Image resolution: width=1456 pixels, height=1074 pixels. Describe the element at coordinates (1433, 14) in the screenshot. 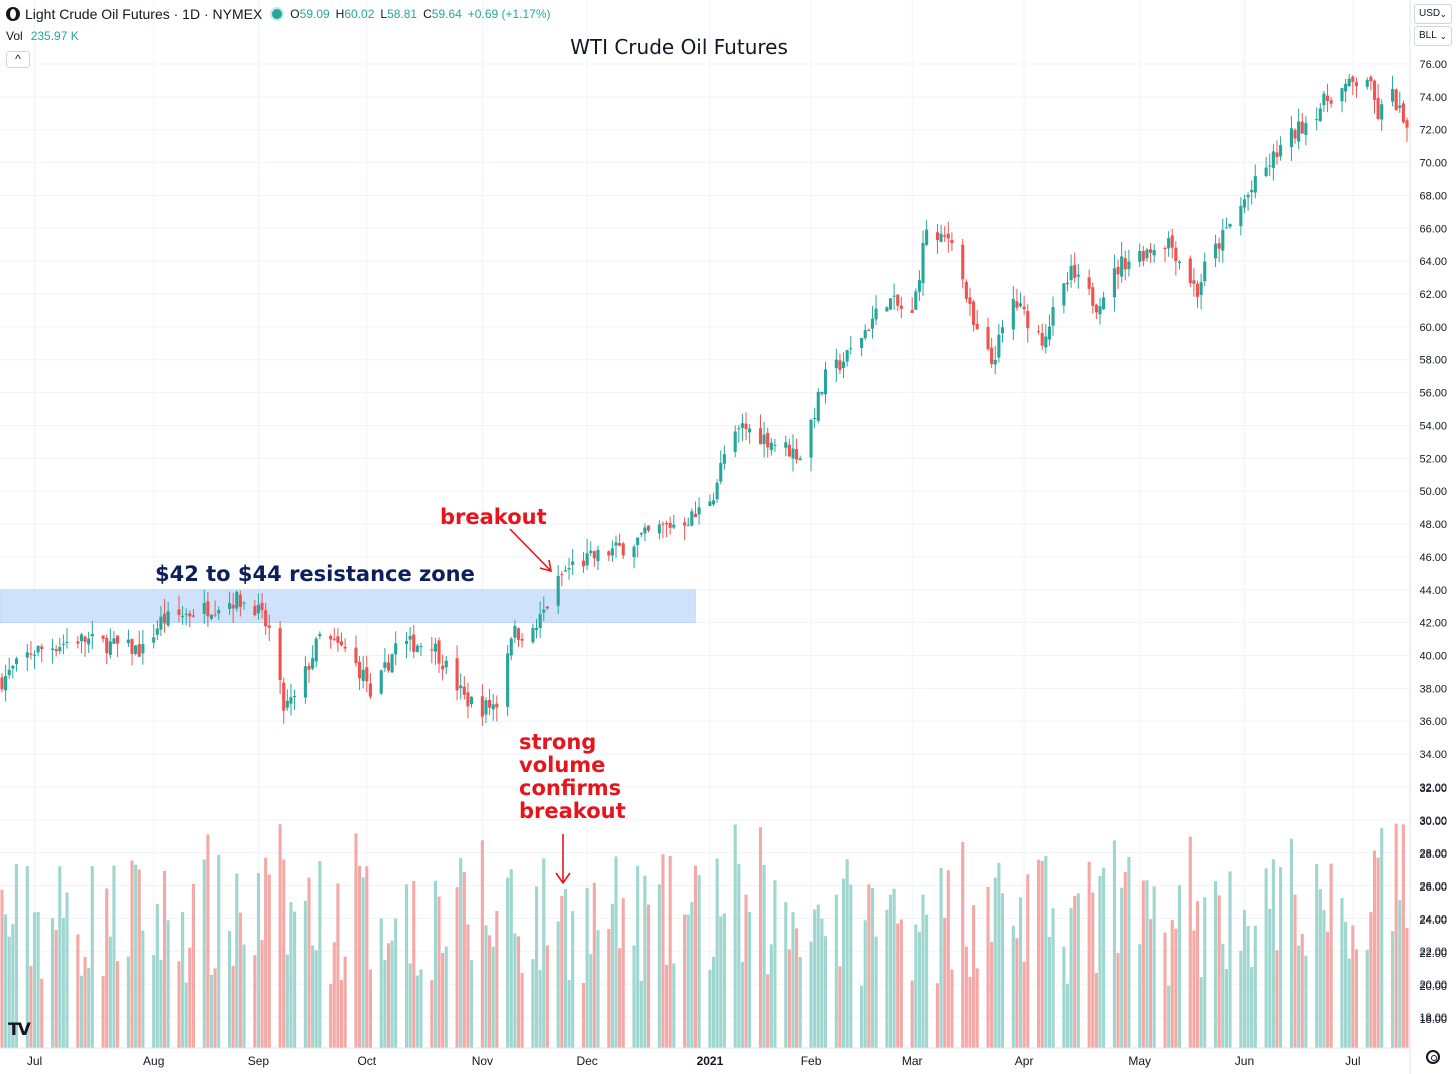

I see `currency-selector: USD ⌄` at that location.